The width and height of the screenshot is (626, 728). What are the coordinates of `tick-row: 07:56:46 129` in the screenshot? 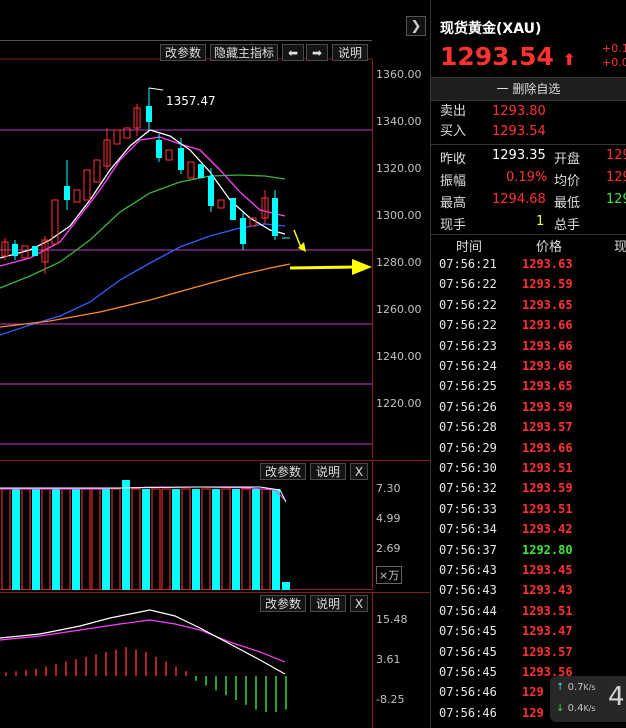 It's located at (528, 692).